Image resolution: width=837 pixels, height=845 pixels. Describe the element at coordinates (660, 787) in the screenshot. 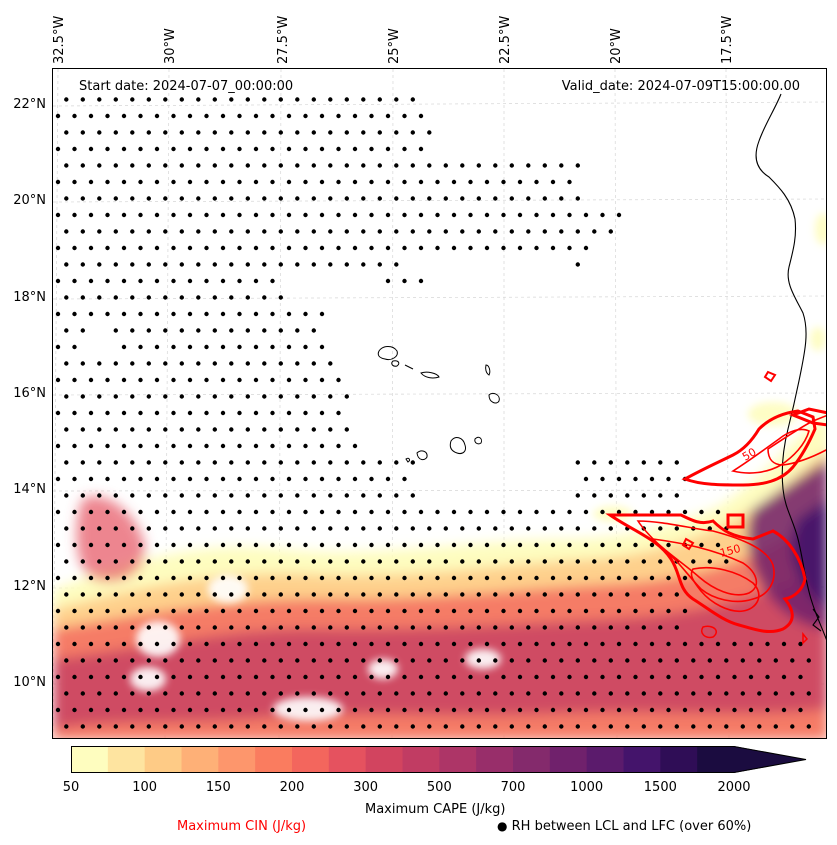

I see `colorbar-tick-label: 1500` at that location.